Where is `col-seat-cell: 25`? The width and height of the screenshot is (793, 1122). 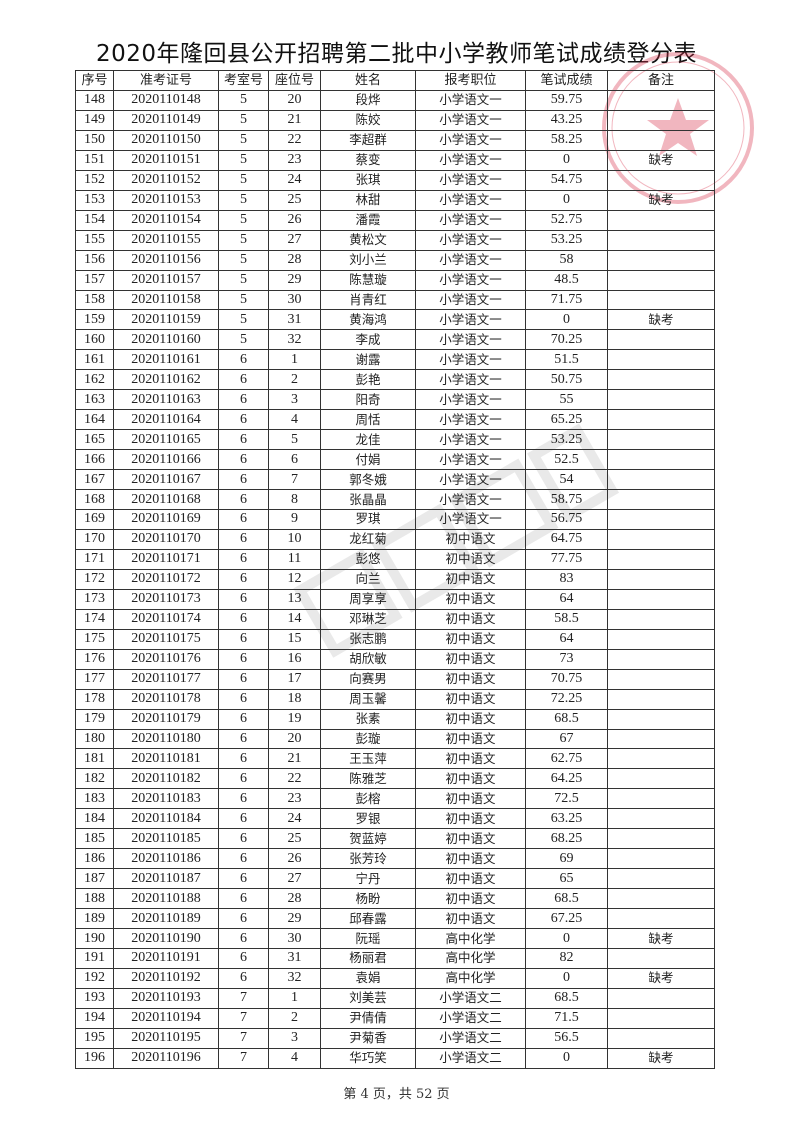
col-seat-cell: 25 is located at coordinates (294, 839).